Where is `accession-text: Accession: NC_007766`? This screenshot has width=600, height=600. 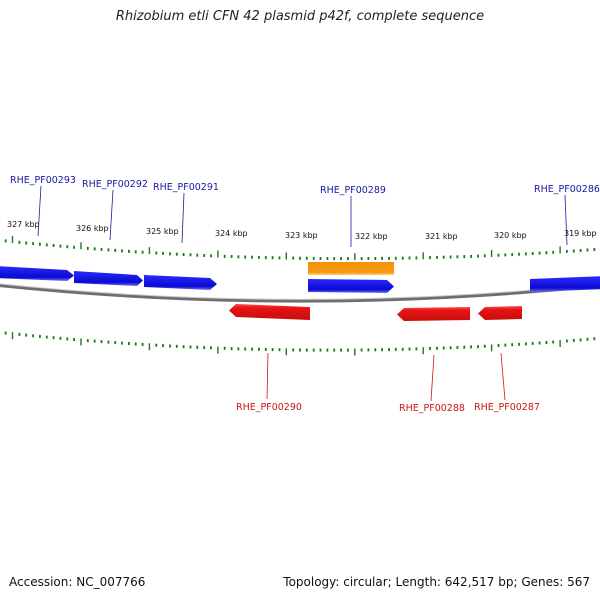 accession-text: Accession: NC_007766 is located at coordinates (77, 582).